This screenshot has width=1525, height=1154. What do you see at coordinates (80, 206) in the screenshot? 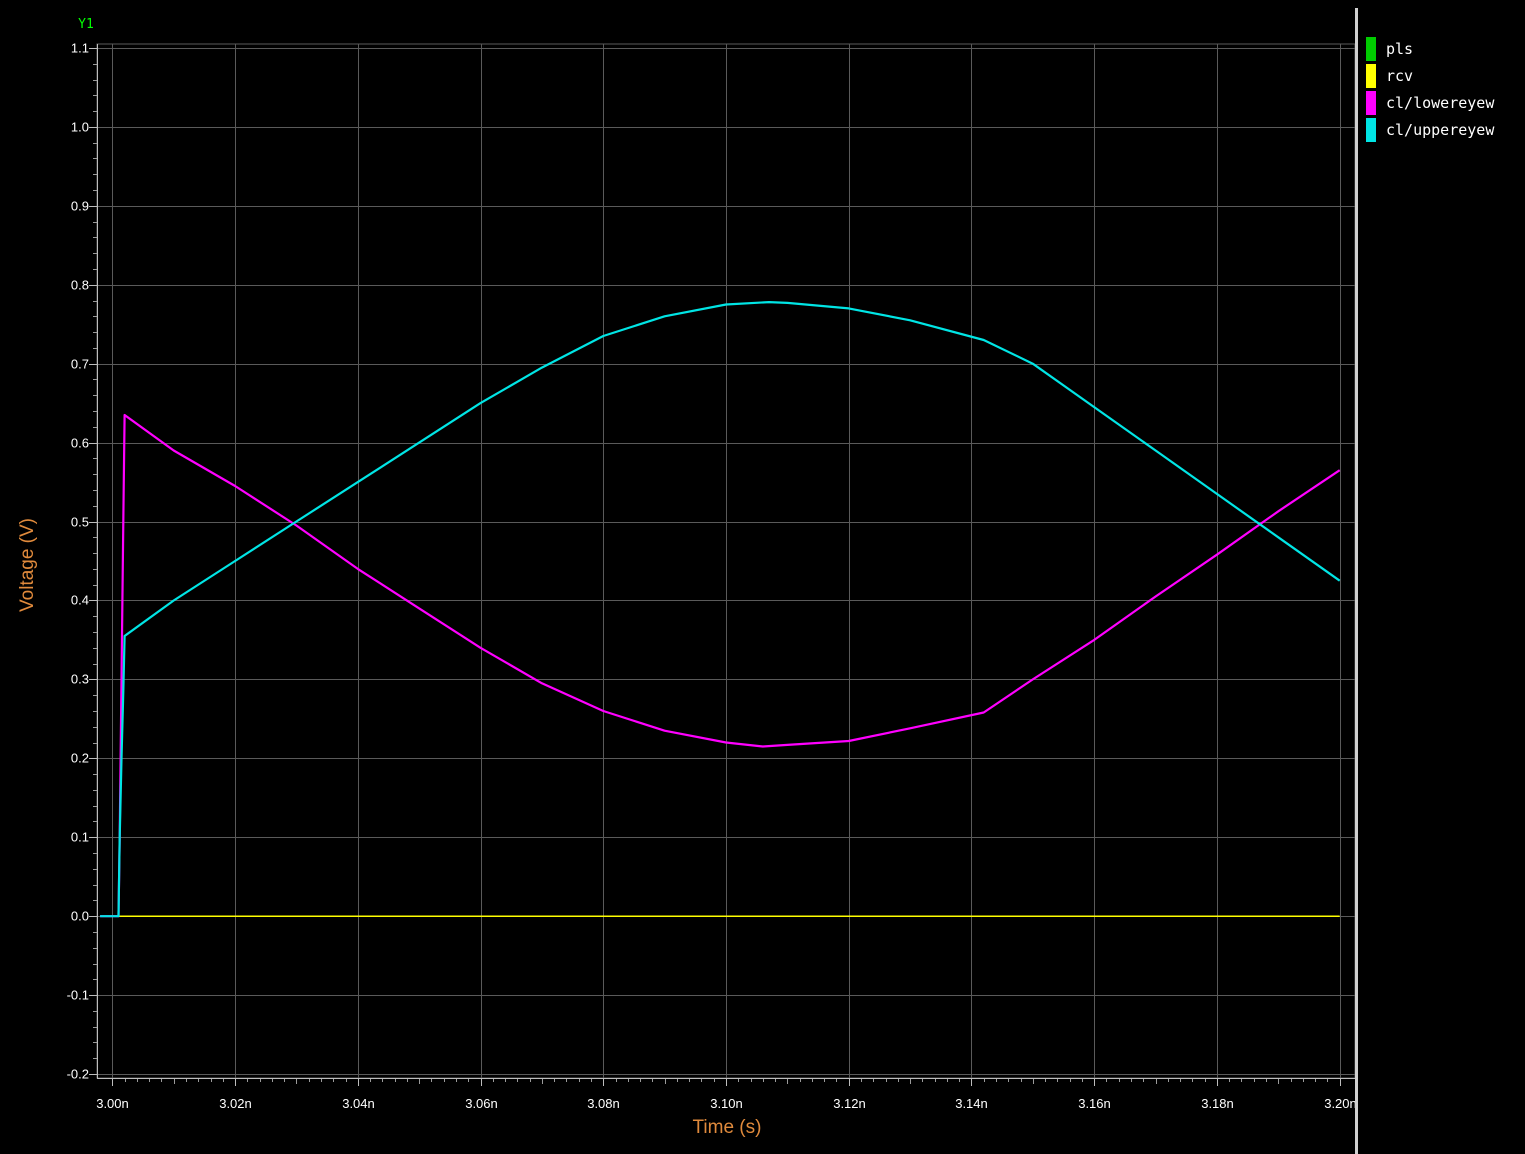
I see `y-tick-label: 0.9` at bounding box center [80, 206].